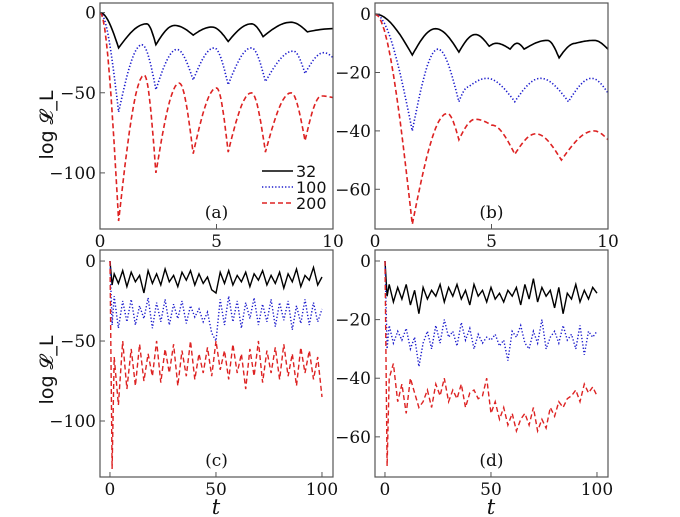 Image resolution: width=680 pixels, height=517 pixels. What do you see at coordinates (216, 461) in the screenshot?
I see `panel-label: (c)` at bounding box center [216, 461].